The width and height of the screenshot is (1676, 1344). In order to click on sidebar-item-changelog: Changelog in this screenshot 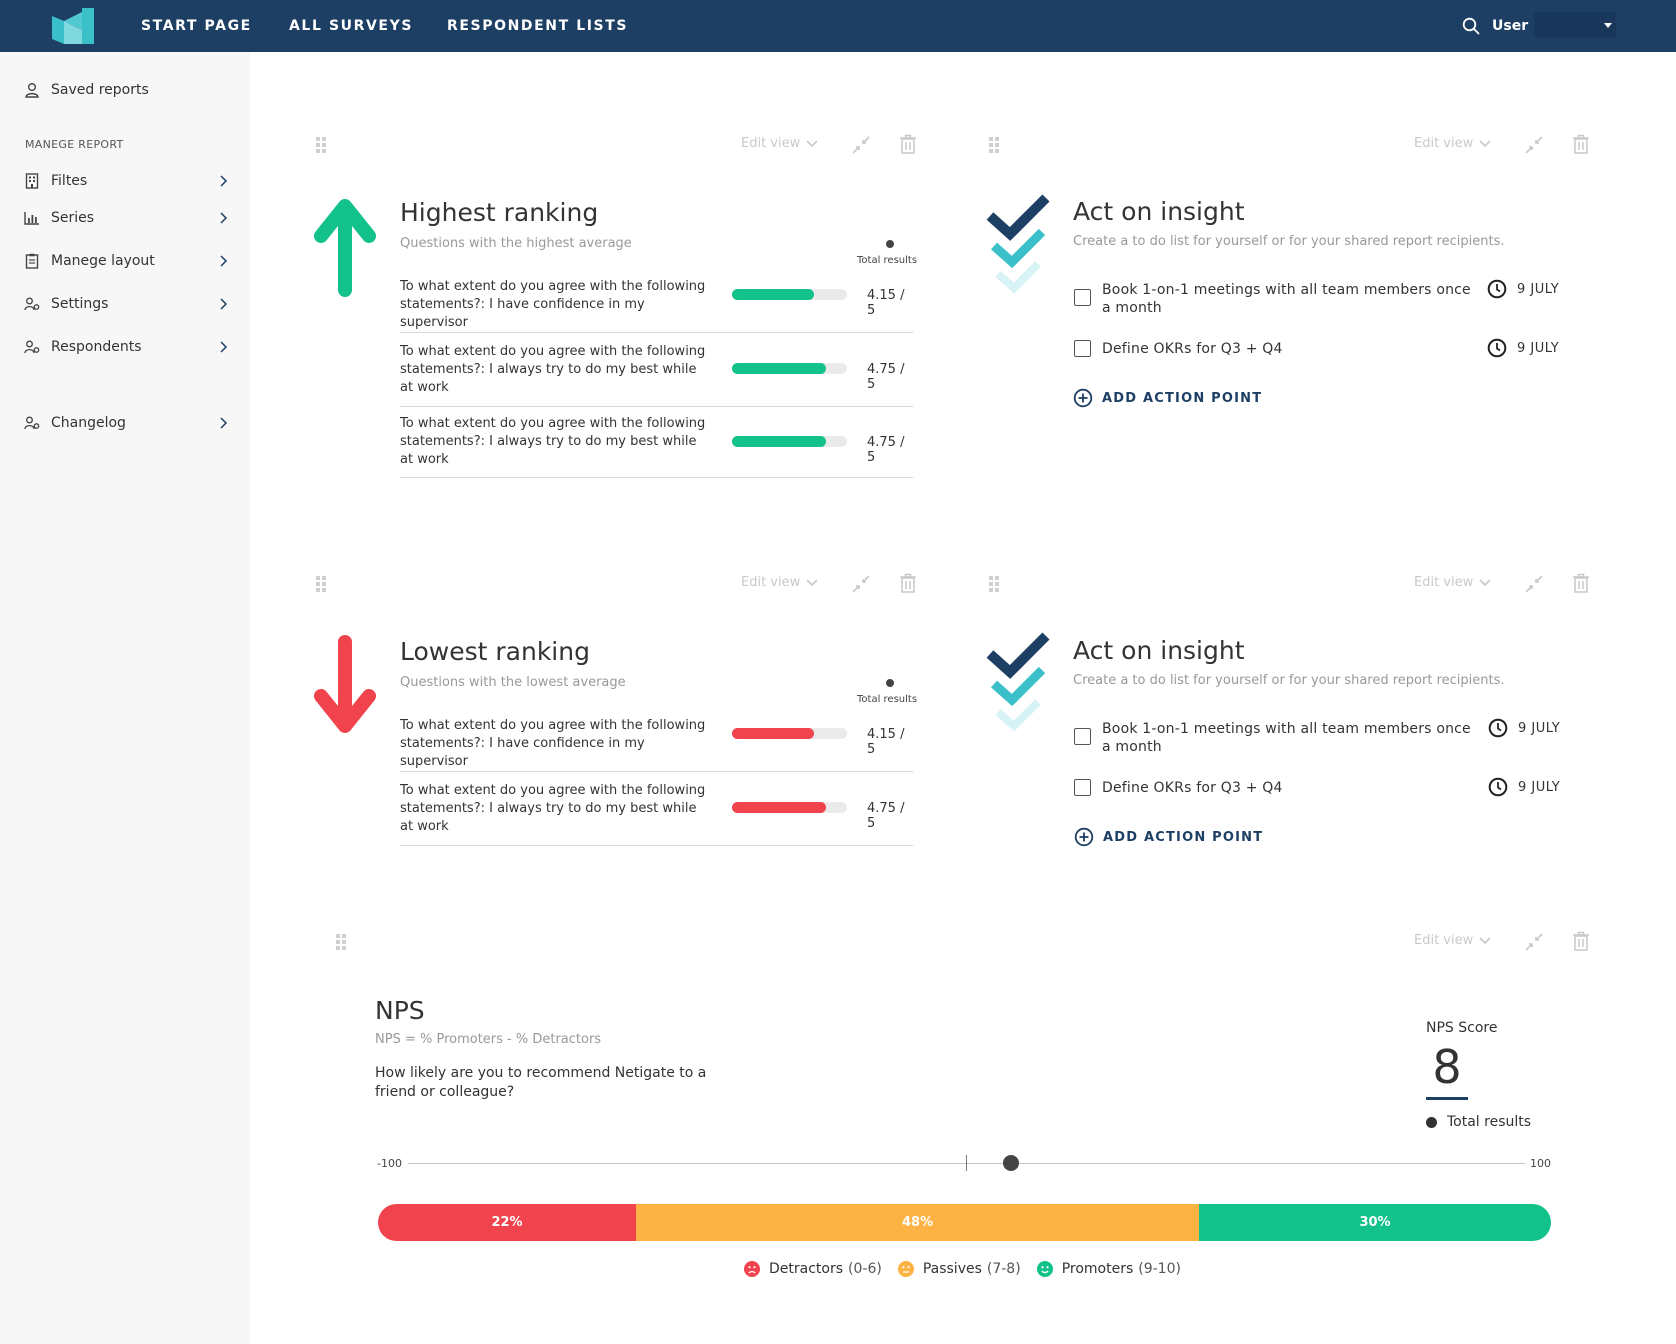, I will do `click(126, 423)`.